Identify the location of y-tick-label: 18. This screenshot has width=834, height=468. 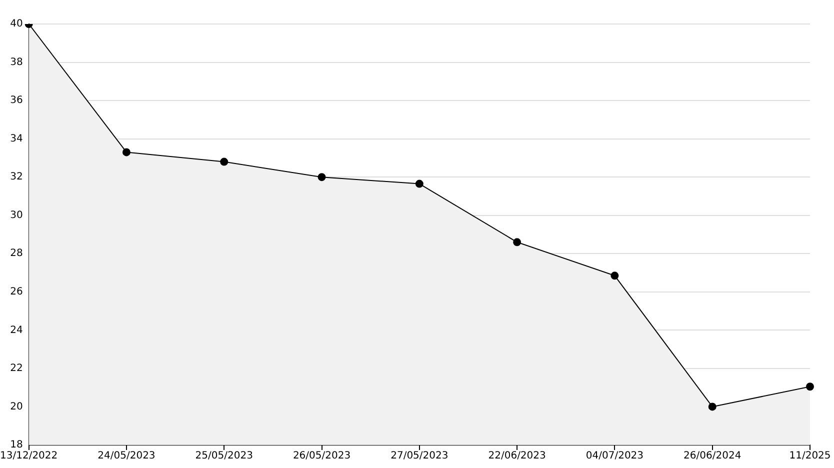
(16, 445).